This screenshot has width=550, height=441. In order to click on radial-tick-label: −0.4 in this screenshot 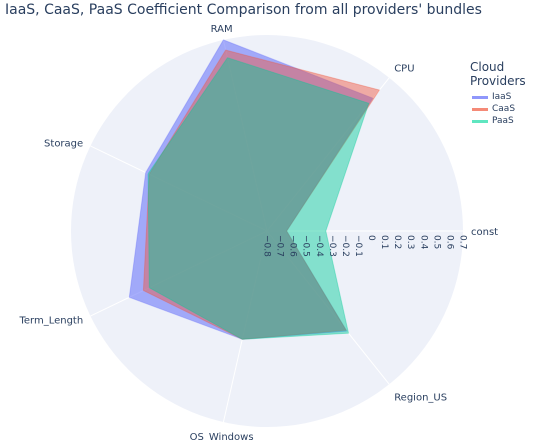, I will do `click(319, 246)`.